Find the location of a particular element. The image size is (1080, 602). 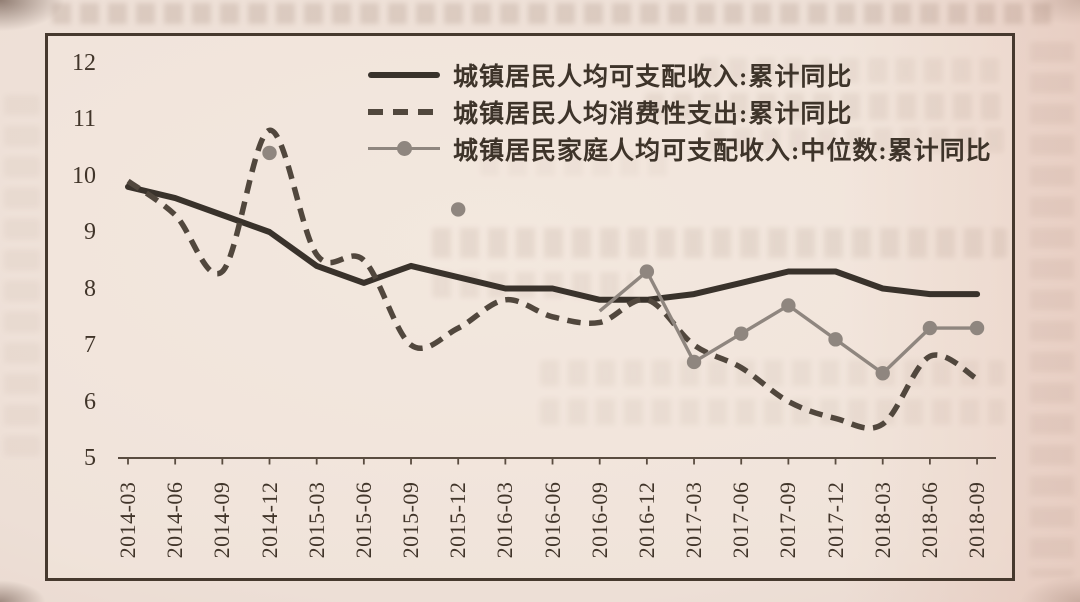

dashed-line-swatch is located at coordinates (404, 111).